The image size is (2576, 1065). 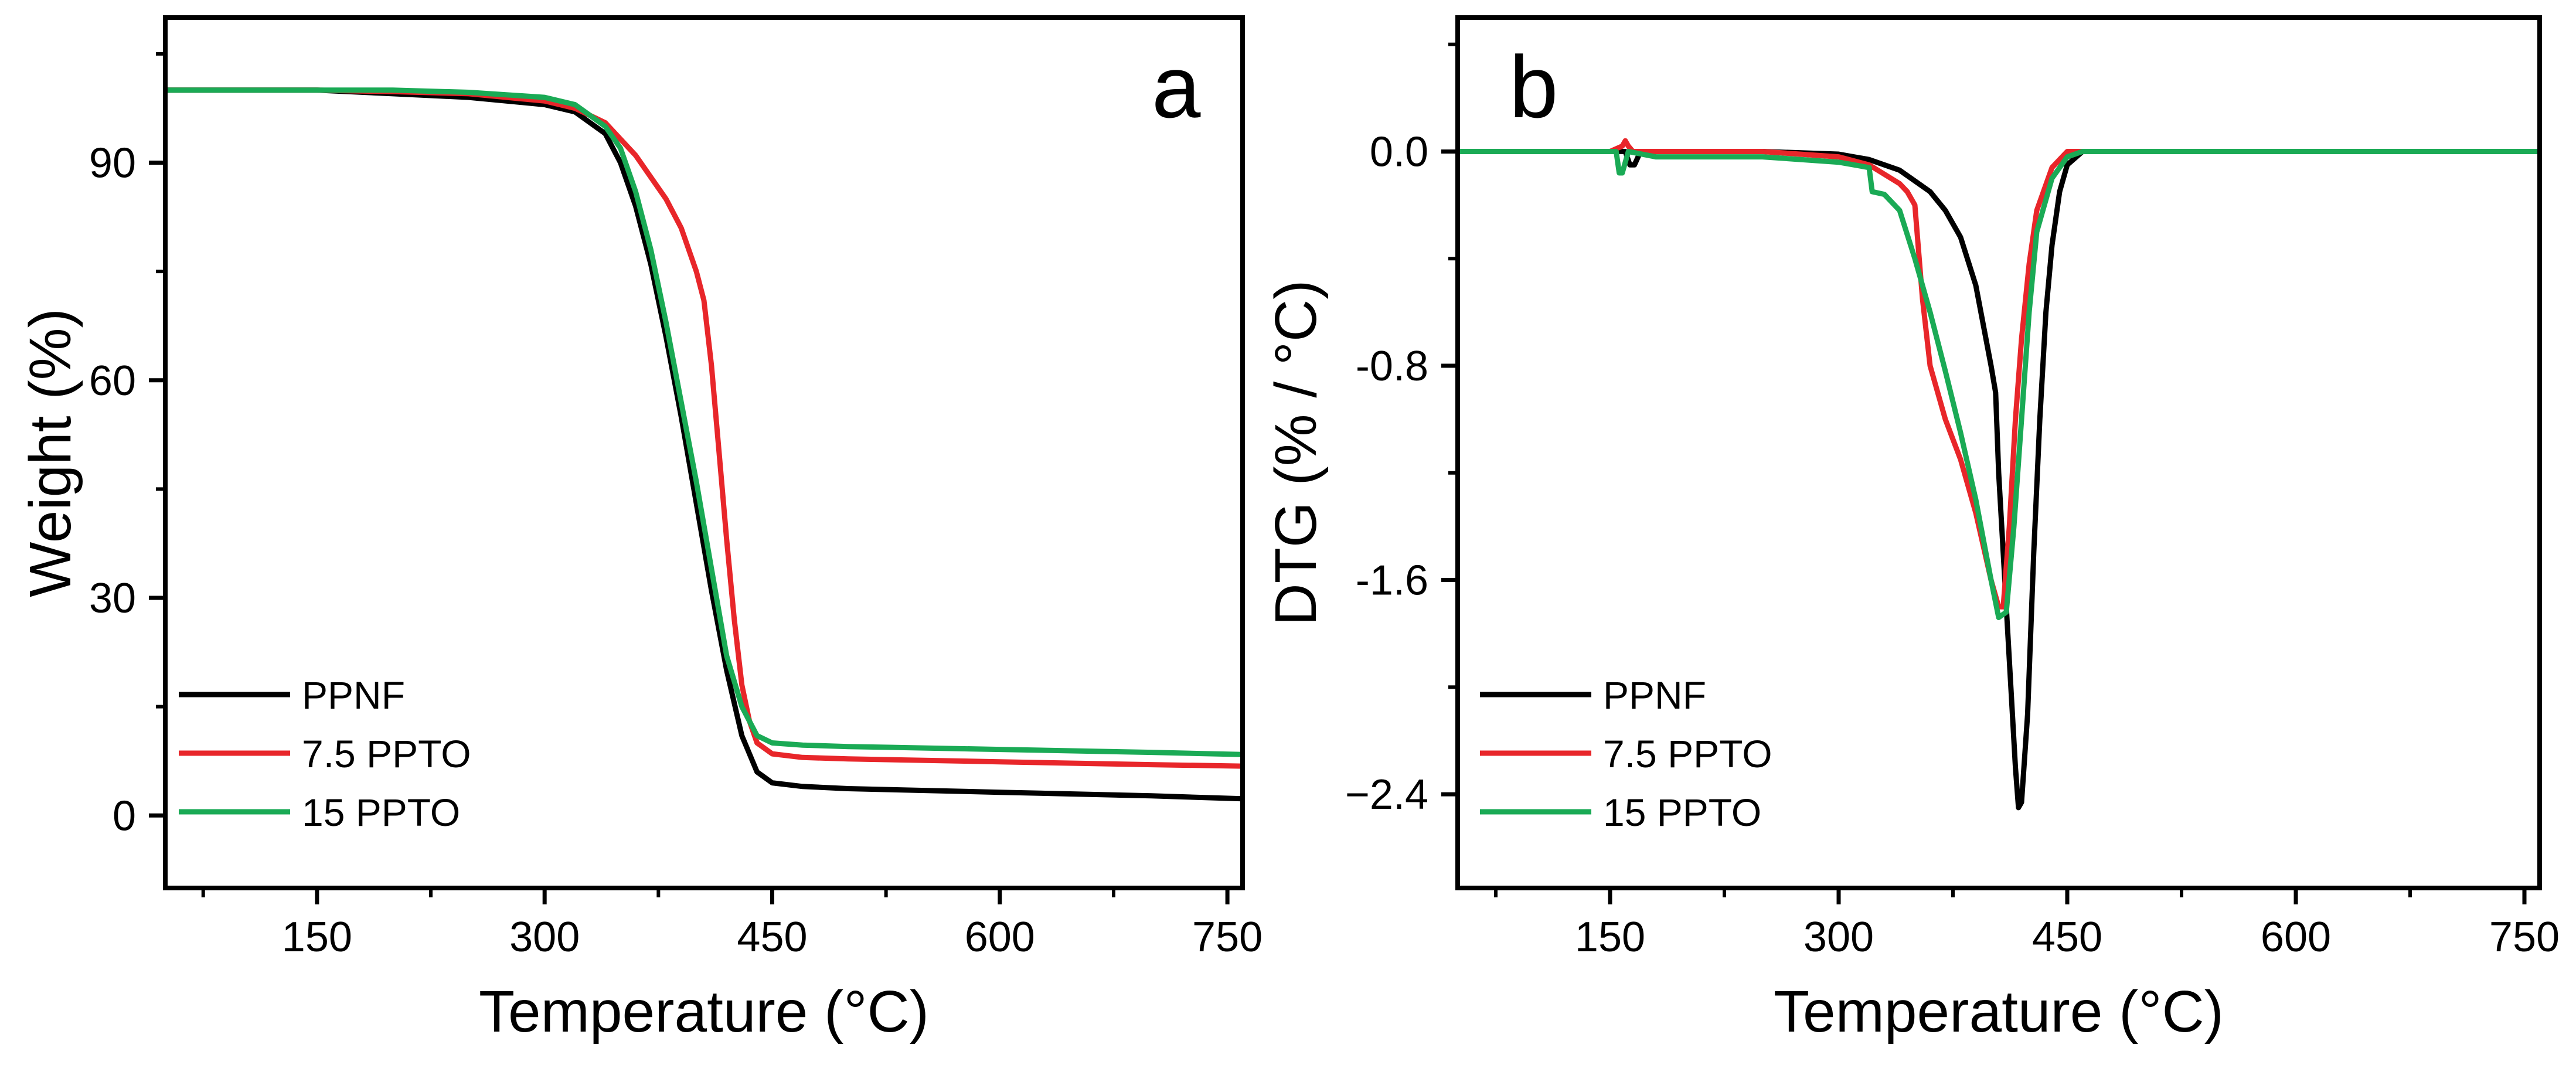 I want to click on y-tick-label: 90, so click(x=112, y=164).